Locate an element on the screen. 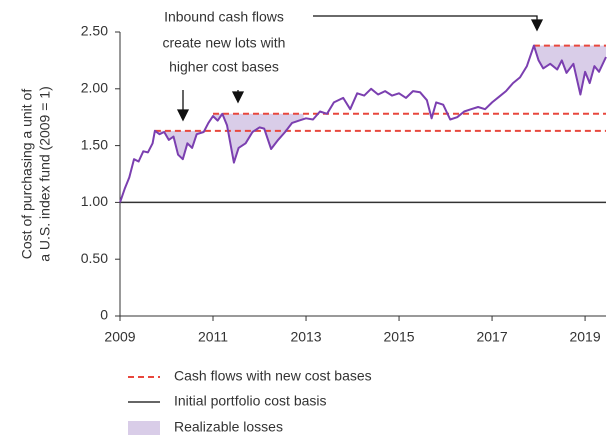 This screenshot has width=608, height=444. y-axis-title: a U.S. index fund (2009 = 1) is located at coordinates (45, 174).